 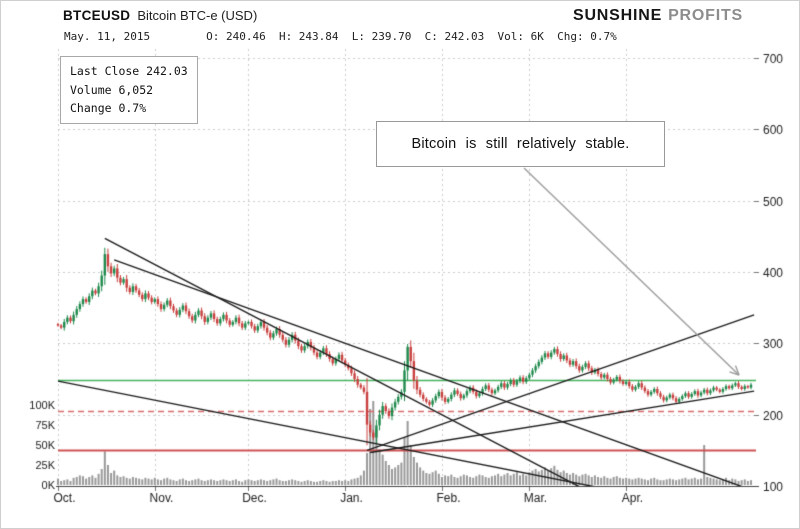 I want to click on brand-second-word: PROFITS, so click(x=705, y=15).